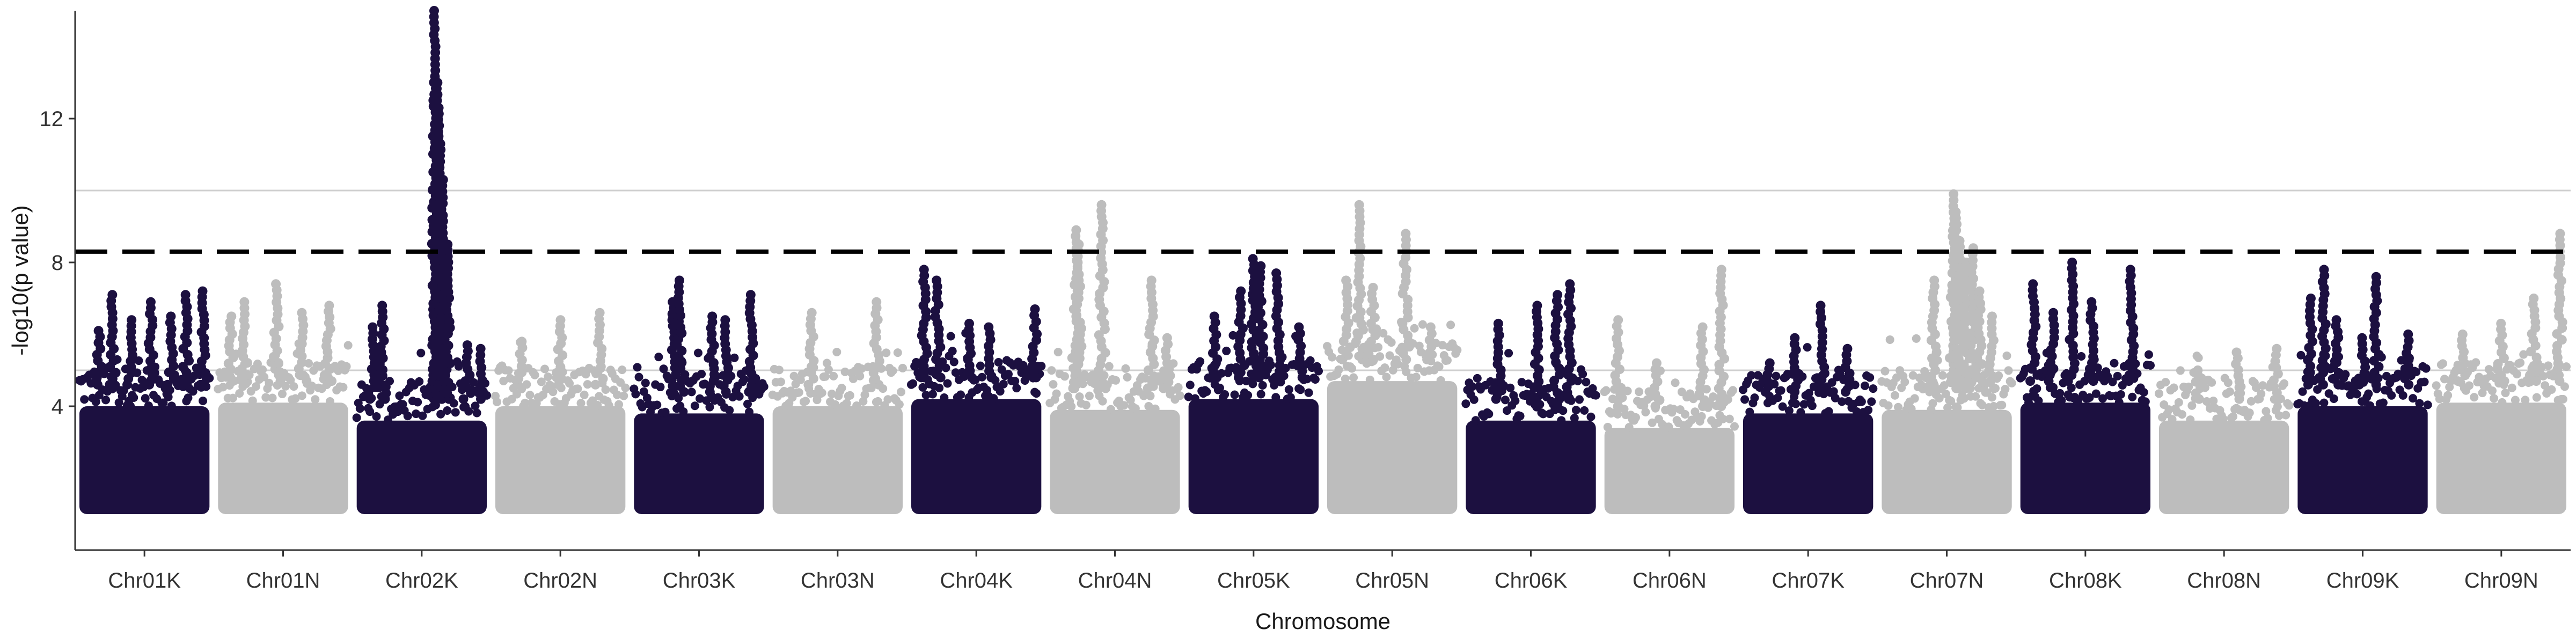 The width and height of the screenshot is (2576, 644). Describe the element at coordinates (837, 460) in the screenshot. I see `point-cloud-Chr03N` at that location.